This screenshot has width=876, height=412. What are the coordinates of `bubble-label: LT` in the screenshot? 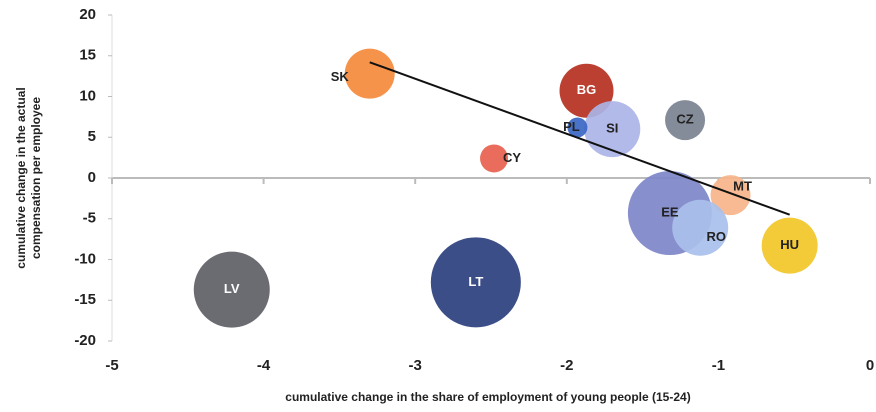 It's located at (475, 281).